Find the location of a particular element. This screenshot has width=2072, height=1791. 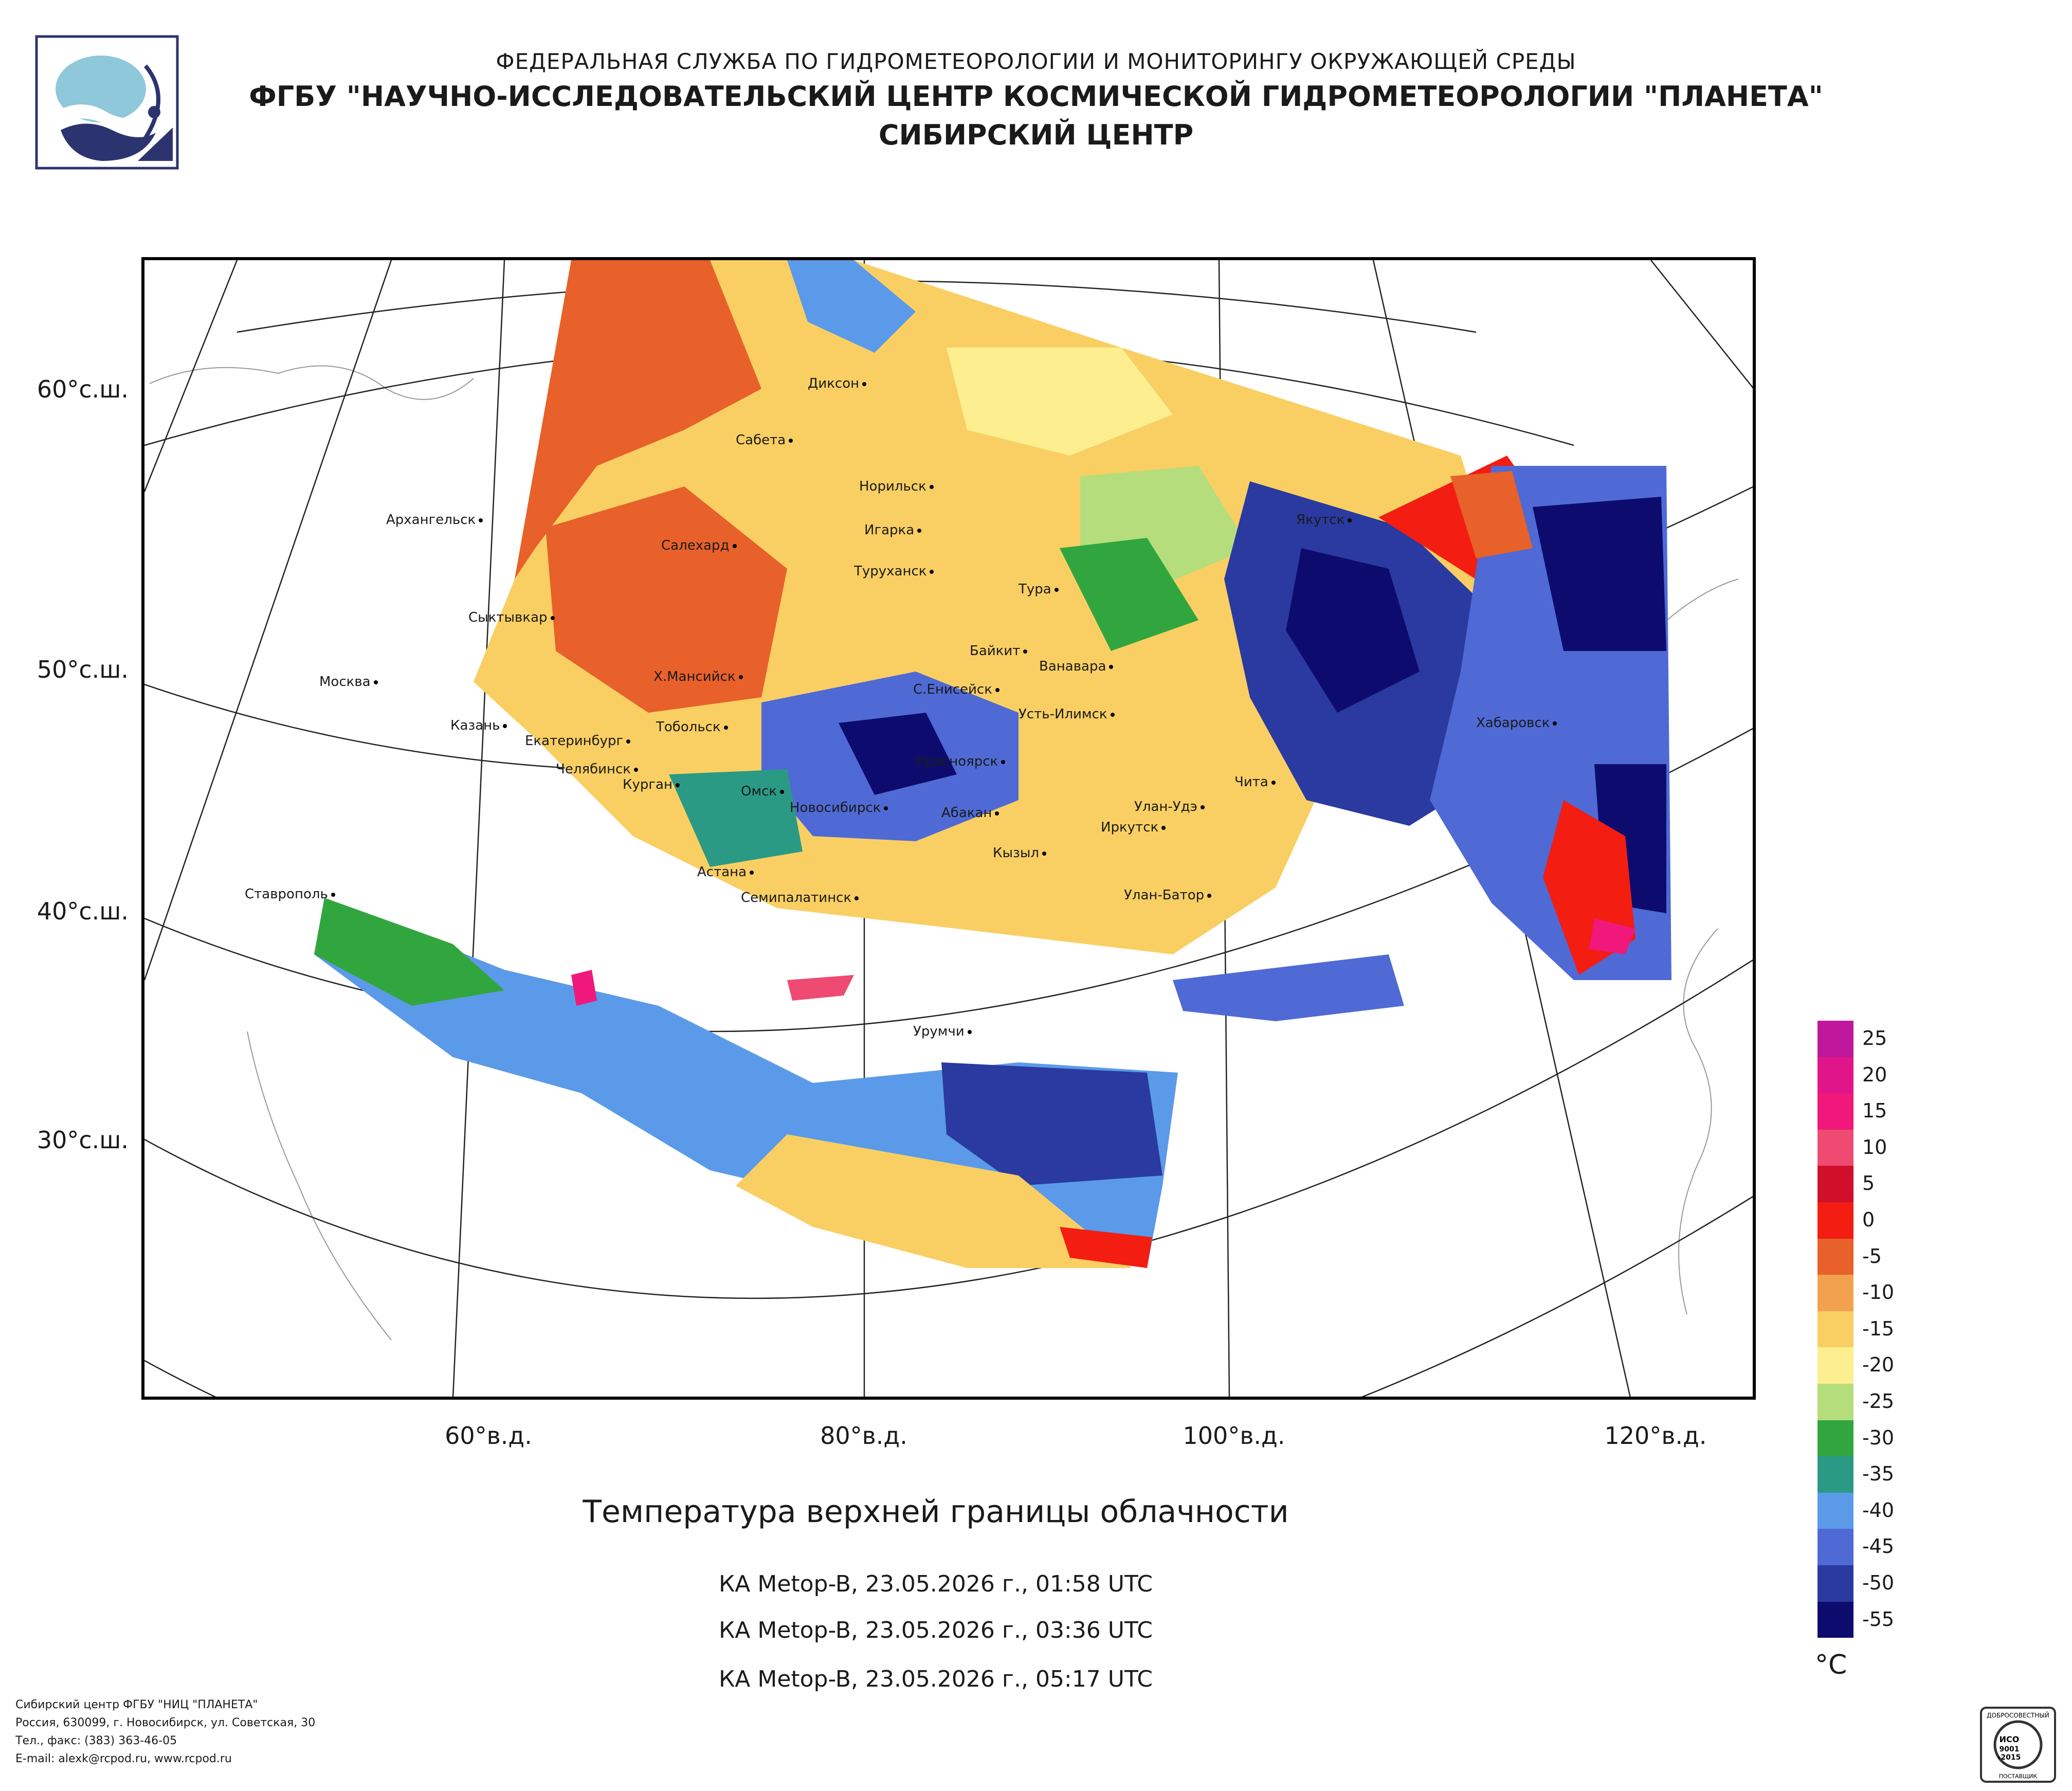

city-label: Новосибирск is located at coordinates (840, 808).